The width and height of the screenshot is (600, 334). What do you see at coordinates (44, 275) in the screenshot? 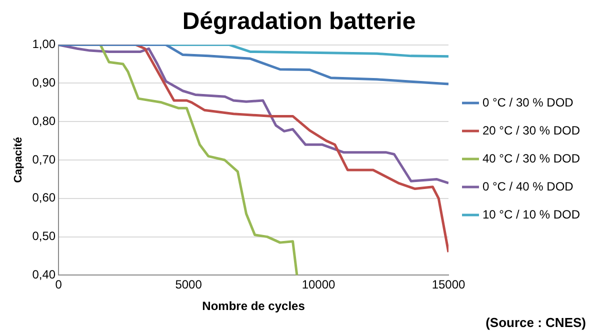
I see `y-tick-label: 0,40` at bounding box center [44, 275].